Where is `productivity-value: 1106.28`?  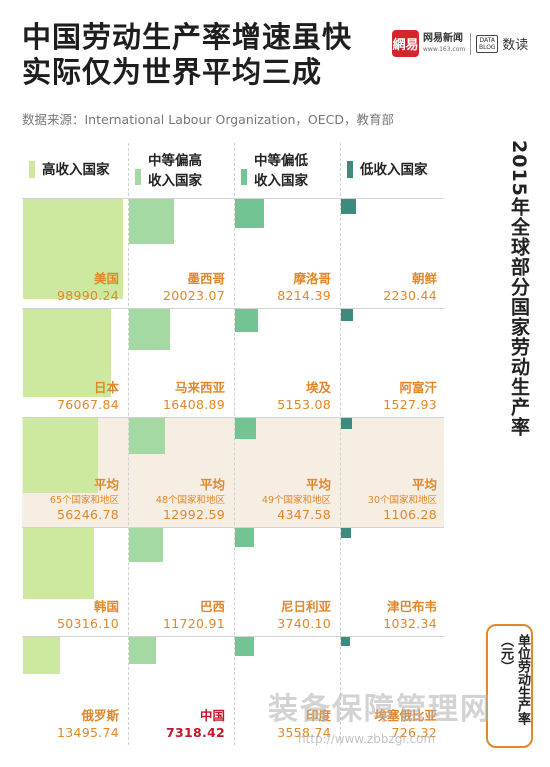
productivity-value: 1106.28 is located at coordinates (410, 514).